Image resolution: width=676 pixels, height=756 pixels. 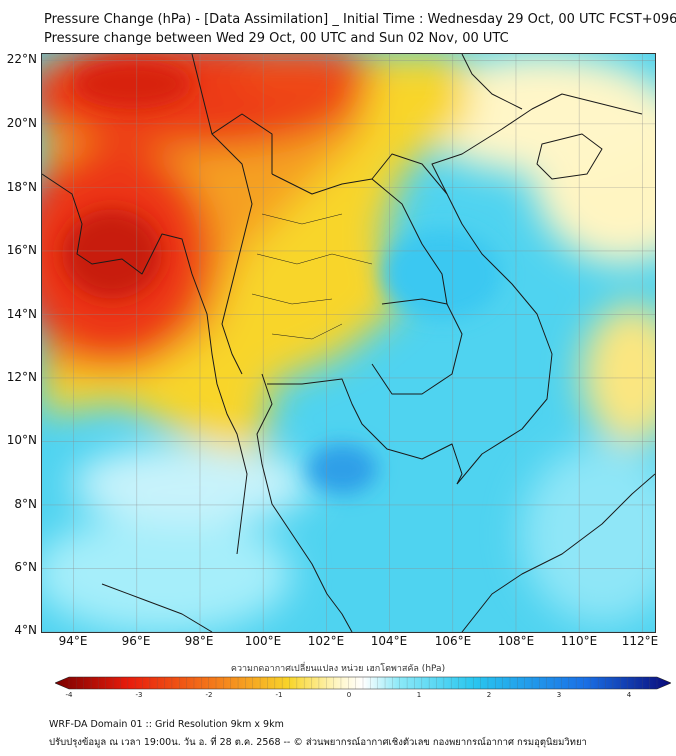 I want to click on coastline-china-south, so click(x=492, y=82).